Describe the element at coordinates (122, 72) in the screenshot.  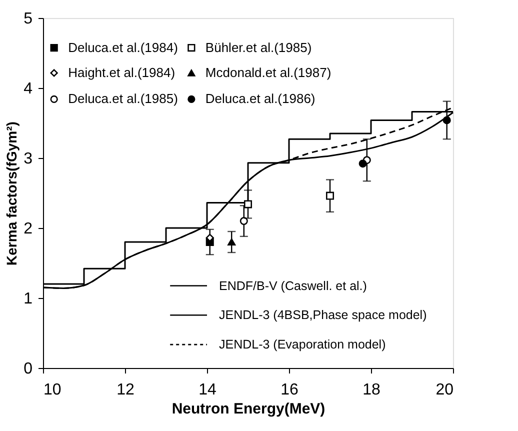
I see `legend-label: Haight.et al.(1984)` at that location.